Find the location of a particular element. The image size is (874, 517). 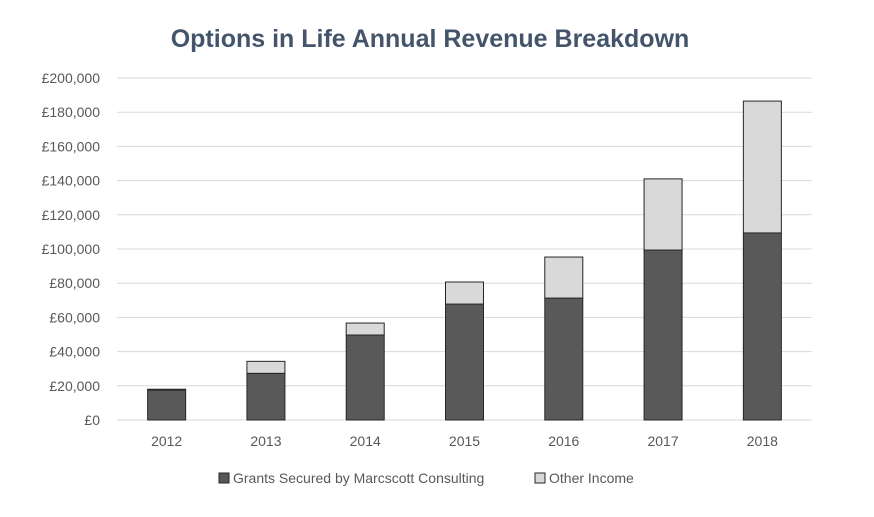

y-tick-label: £200,000 is located at coordinates (71, 78).